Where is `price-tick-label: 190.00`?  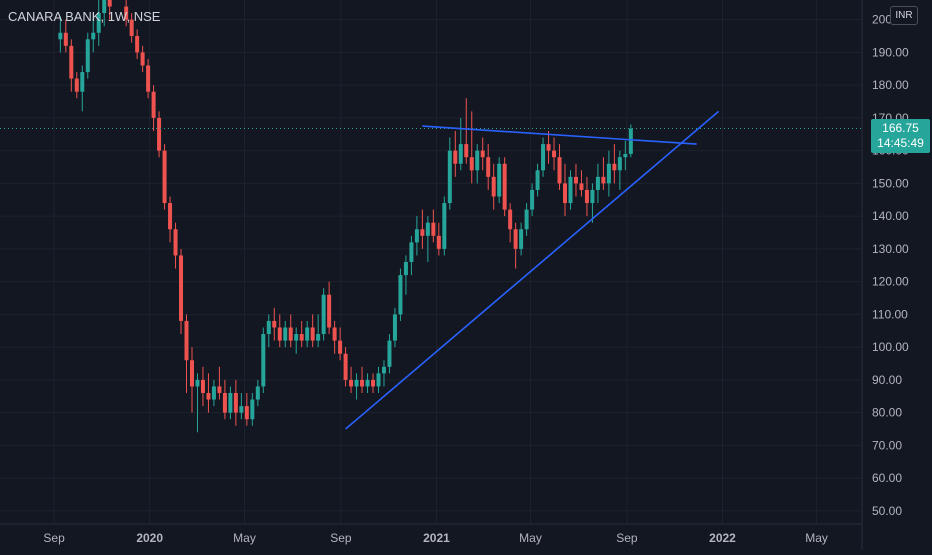
price-tick-label: 190.00 is located at coordinates (890, 52).